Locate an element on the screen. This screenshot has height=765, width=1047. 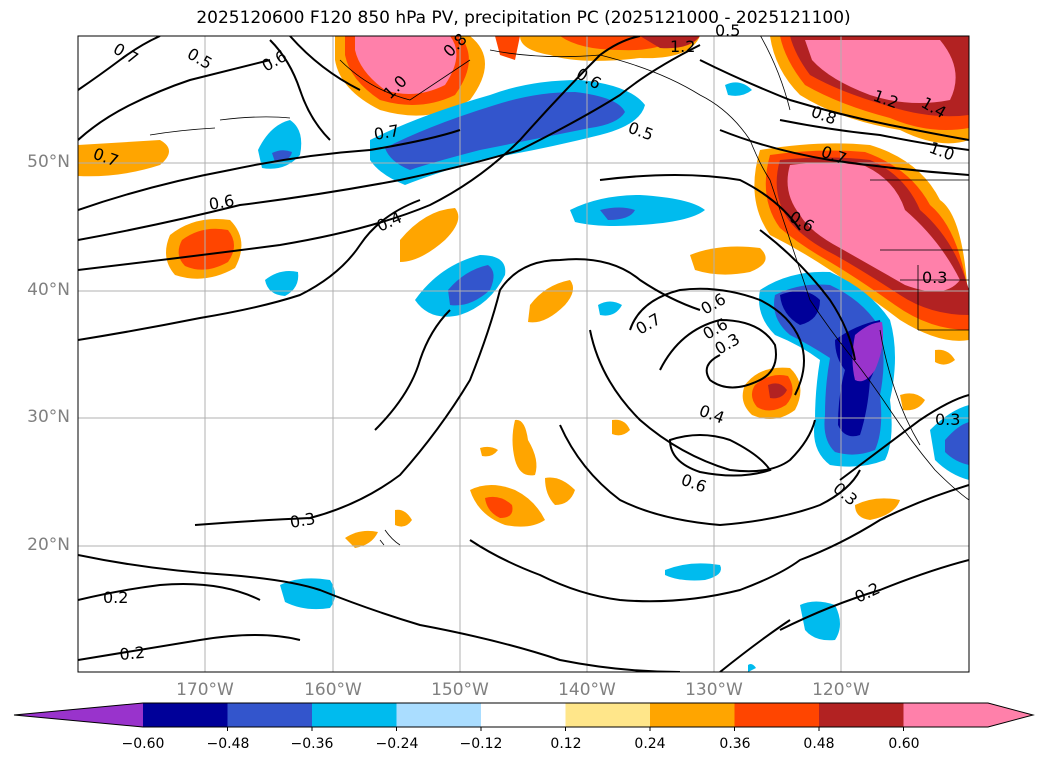
lon-label-160w: 160°W is located at coordinates (333, 690).